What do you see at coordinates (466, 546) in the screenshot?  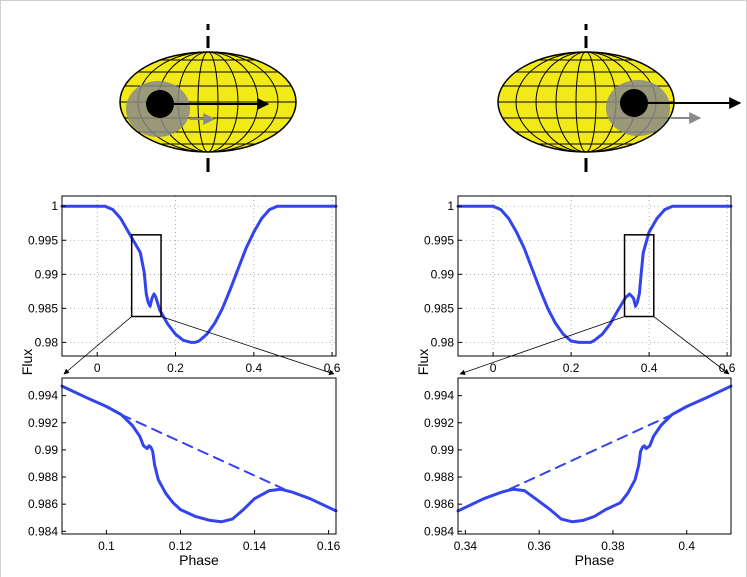 I see `x-tick-label: 0.34` at bounding box center [466, 546].